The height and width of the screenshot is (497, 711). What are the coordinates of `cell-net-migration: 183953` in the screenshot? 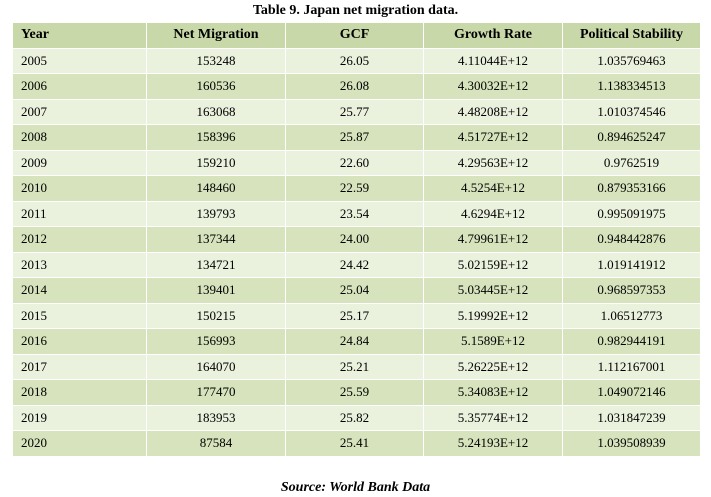 It's located at (216, 417).